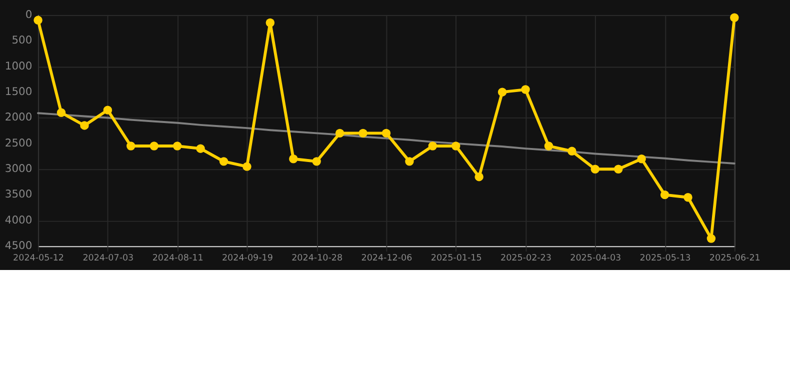 The image size is (790, 384). Describe the element at coordinates (18, 245) in the screenshot. I see `y-tick-label: 4500` at that location.